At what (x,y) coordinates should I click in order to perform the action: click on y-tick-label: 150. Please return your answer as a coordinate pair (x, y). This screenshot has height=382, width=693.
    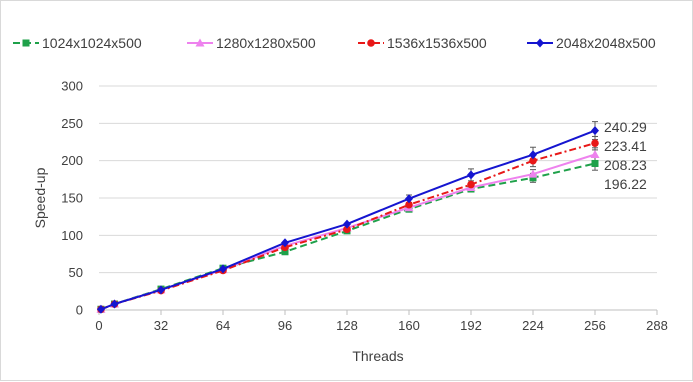
    Looking at the image, I should click on (72, 198).